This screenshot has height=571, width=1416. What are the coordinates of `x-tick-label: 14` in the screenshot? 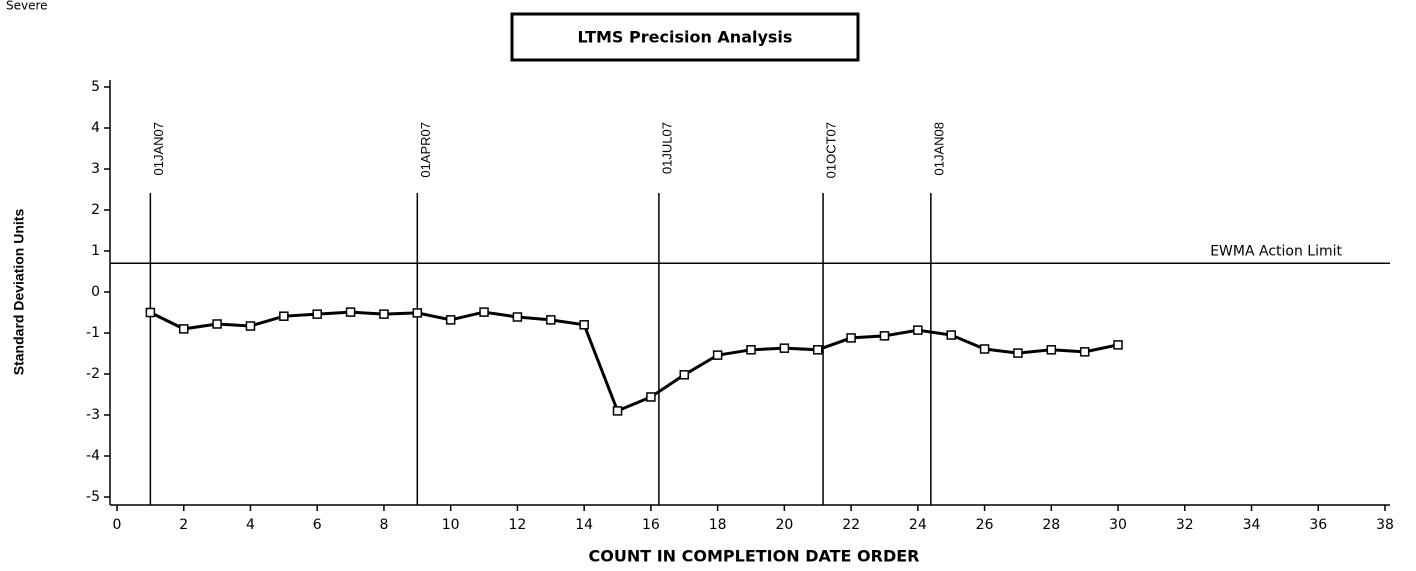 It's located at (584, 525).